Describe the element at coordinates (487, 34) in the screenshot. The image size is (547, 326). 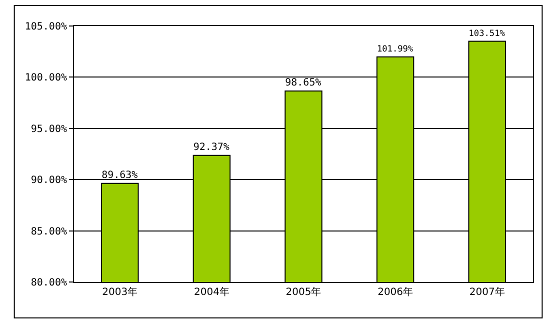
I see `data-label: 103.51%` at that location.